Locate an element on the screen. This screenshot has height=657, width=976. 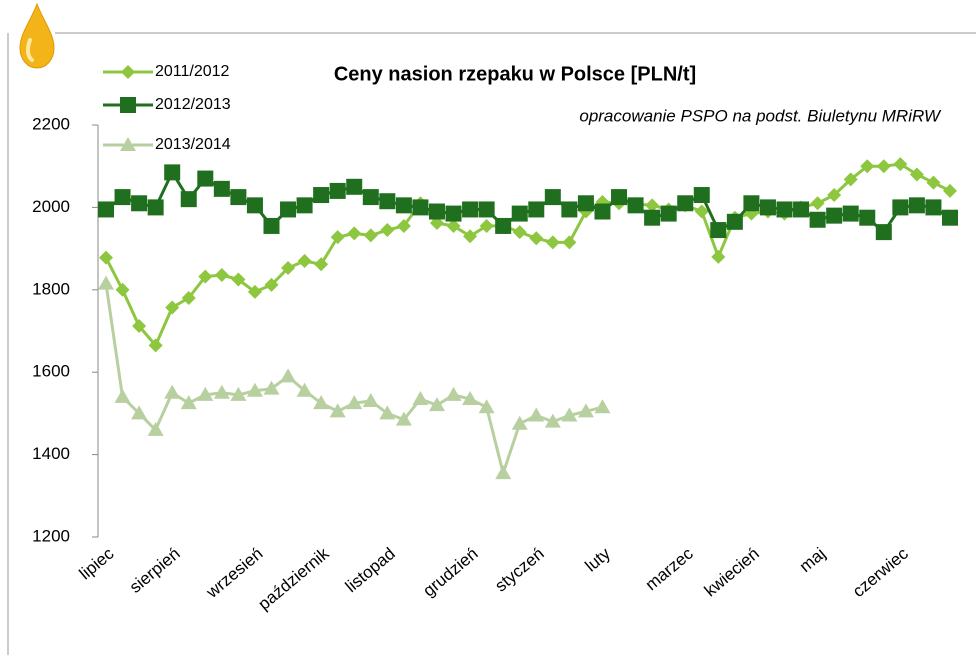
x-tick-label: grudzień is located at coordinates (450, 572).